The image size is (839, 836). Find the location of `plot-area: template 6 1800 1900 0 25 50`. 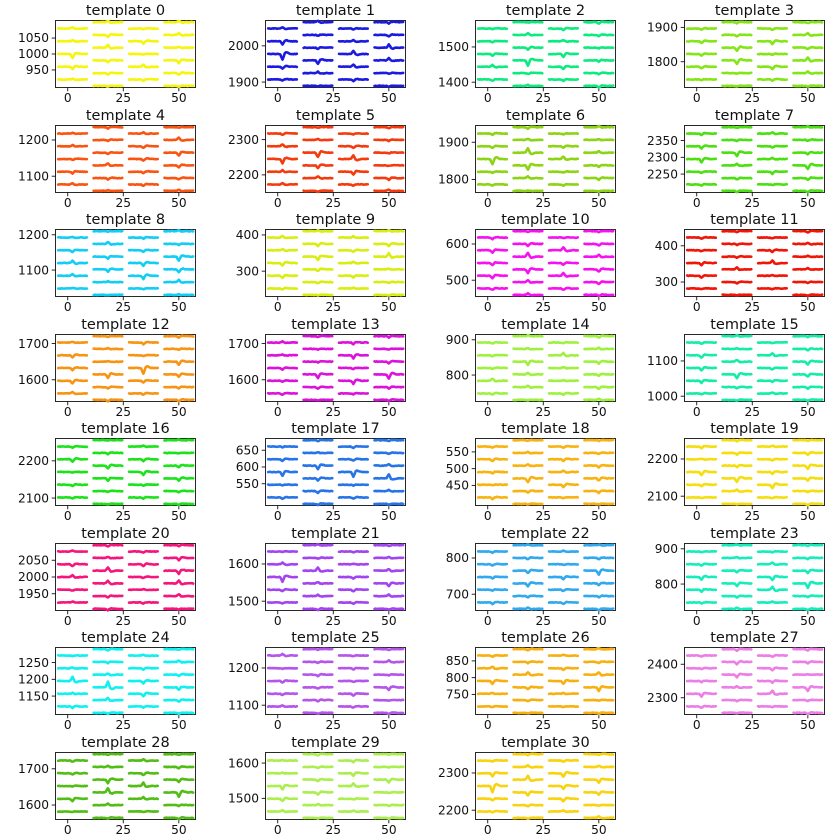

plot-area: template 6 1800 1900 0 25 50 is located at coordinates (526, 159).